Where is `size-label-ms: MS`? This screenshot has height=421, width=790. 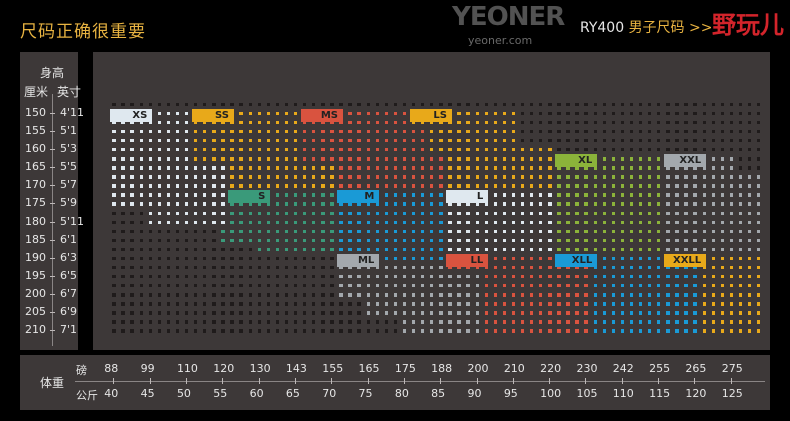 size-label-ms: MS is located at coordinates (321, 115).